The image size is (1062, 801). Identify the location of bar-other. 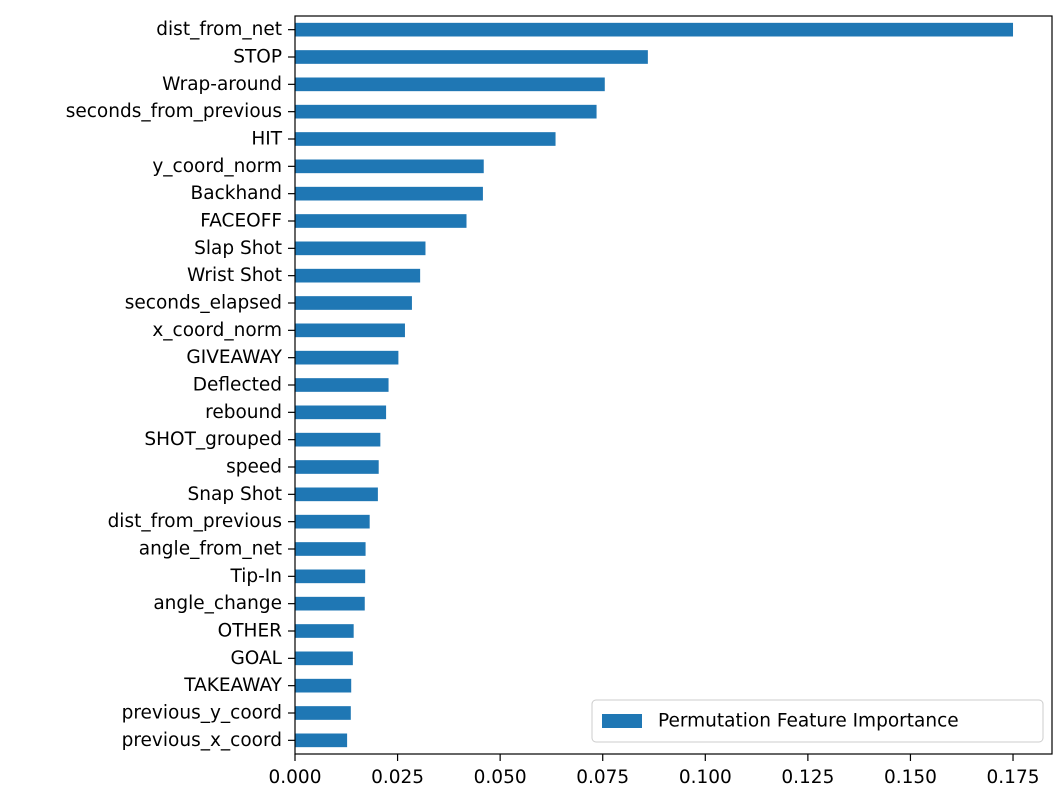
(324, 631).